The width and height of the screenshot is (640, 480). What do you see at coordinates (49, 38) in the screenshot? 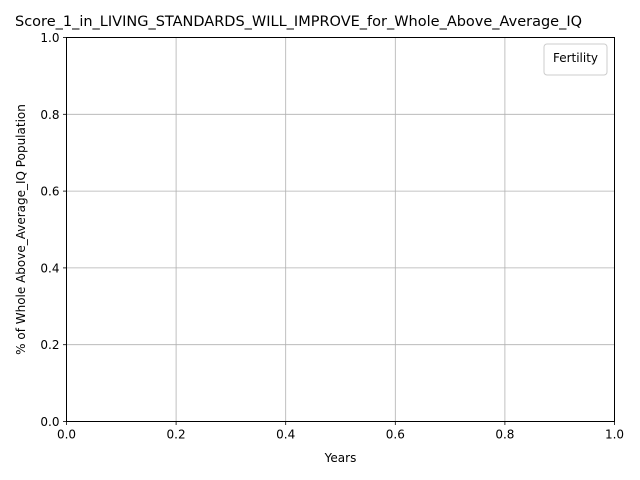
I see `y-tick-label: 1.0` at bounding box center [49, 38].